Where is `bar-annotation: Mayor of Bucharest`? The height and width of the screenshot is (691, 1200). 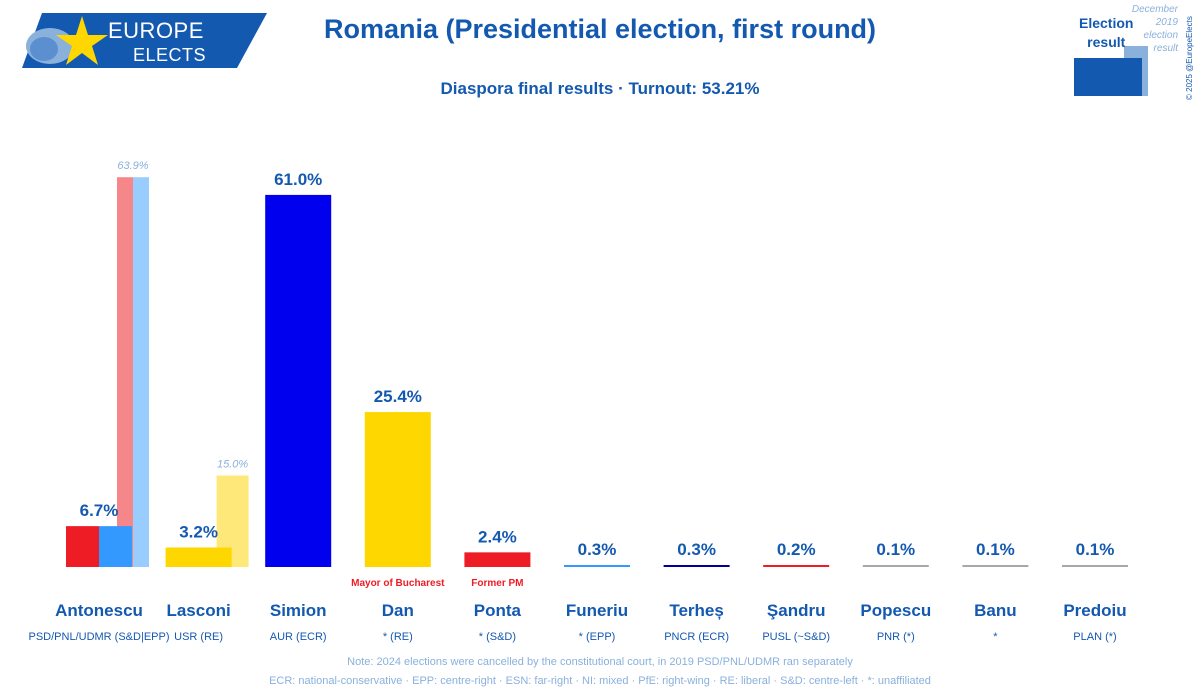 bar-annotation: Mayor of Bucharest is located at coordinates (398, 583).